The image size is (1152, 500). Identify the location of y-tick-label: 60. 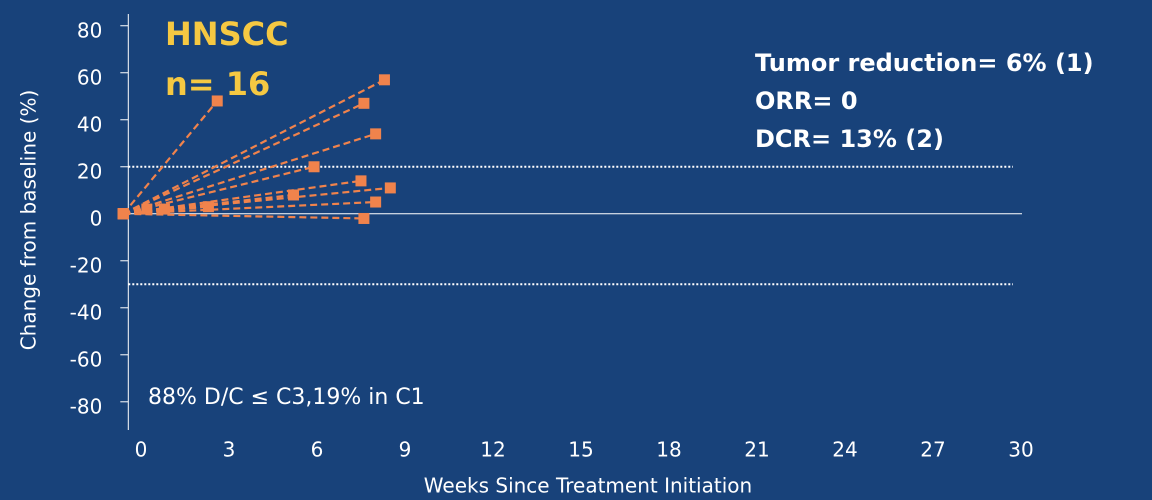
(89, 77).